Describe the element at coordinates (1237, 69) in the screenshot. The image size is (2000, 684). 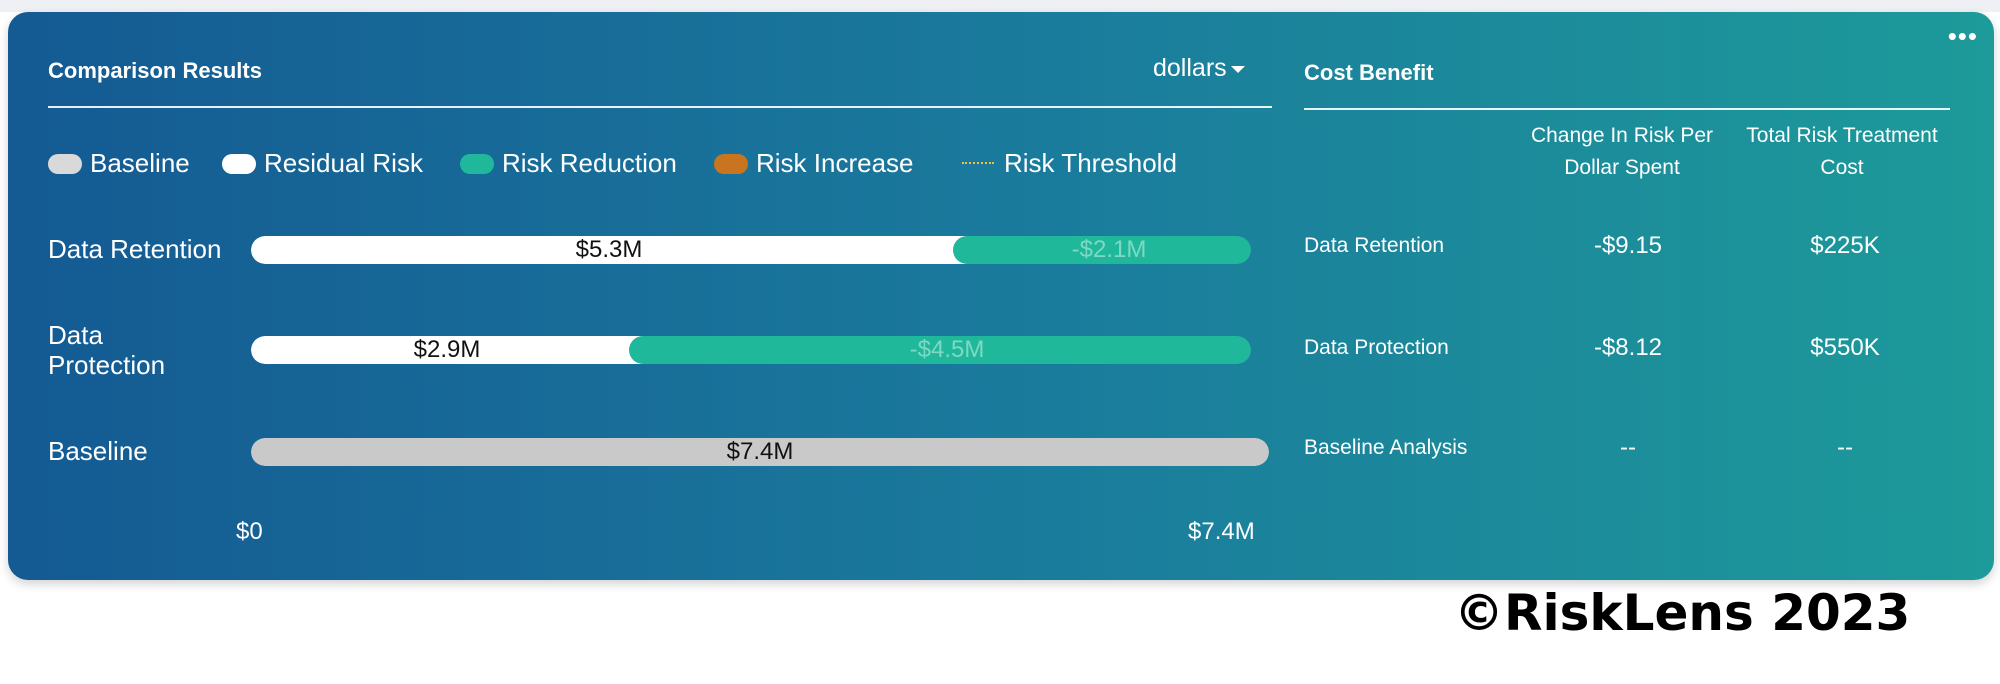
I see `chevron-down-icon` at that location.